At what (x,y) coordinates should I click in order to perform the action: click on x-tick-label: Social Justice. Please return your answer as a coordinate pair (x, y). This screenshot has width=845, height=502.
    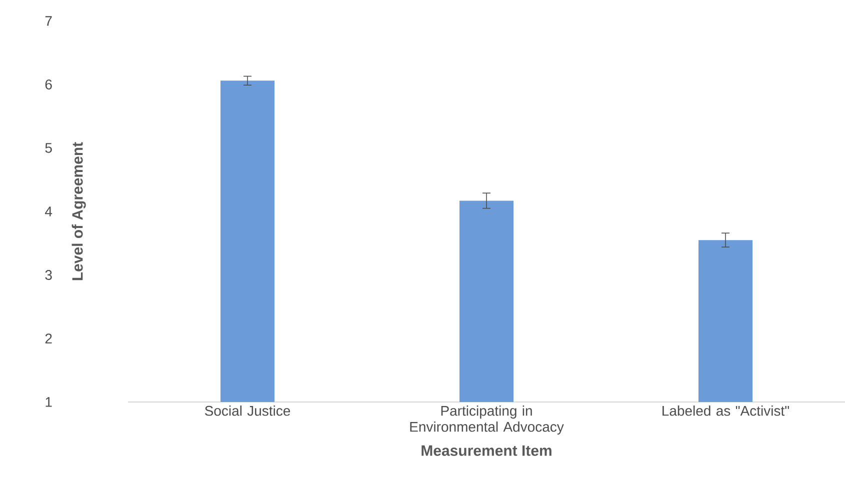
    Looking at the image, I should click on (247, 411).